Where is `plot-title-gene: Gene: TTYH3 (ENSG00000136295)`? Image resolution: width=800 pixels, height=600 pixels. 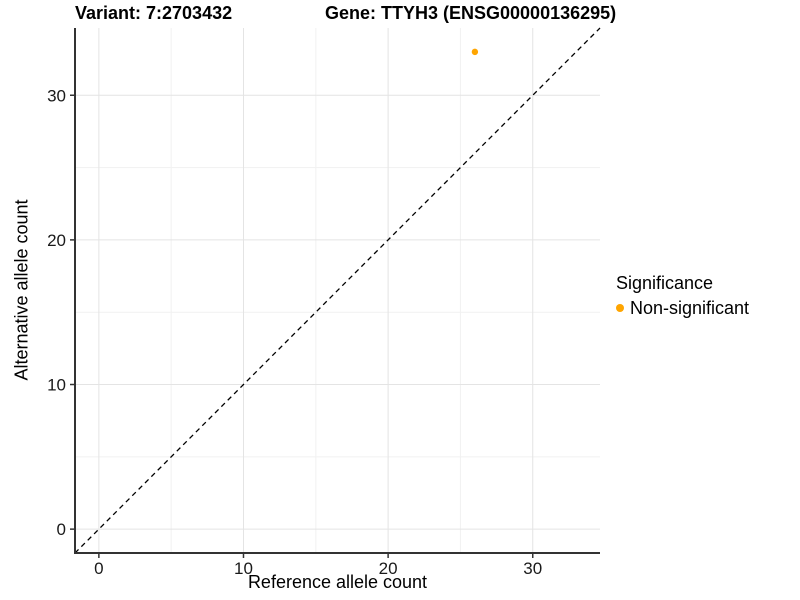 plot-title-gene: Gene: TTYH3 (ENSG00000136295) is located at coordinates (471, 13).